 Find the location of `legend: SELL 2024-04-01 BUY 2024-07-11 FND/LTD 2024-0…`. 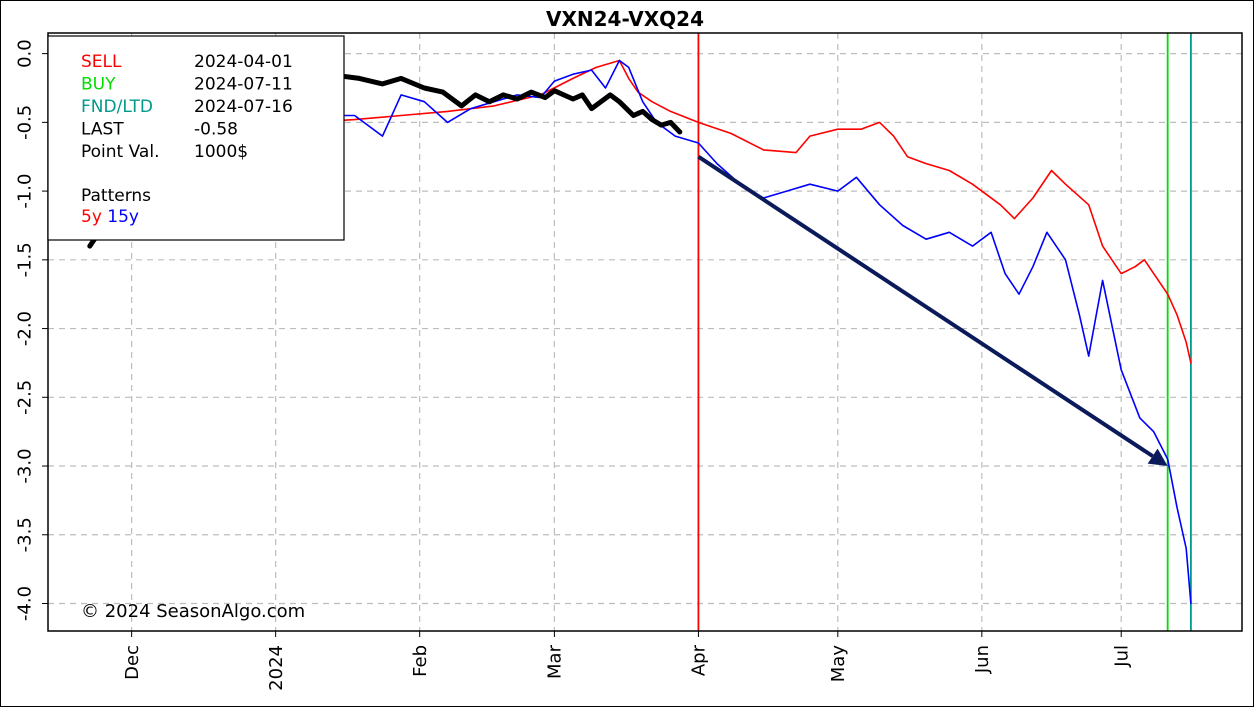

legend: SELL 2024-04-01 BUY 2024-07-11 FND/LTD 2024-0… is located at coordinates (196, 138).